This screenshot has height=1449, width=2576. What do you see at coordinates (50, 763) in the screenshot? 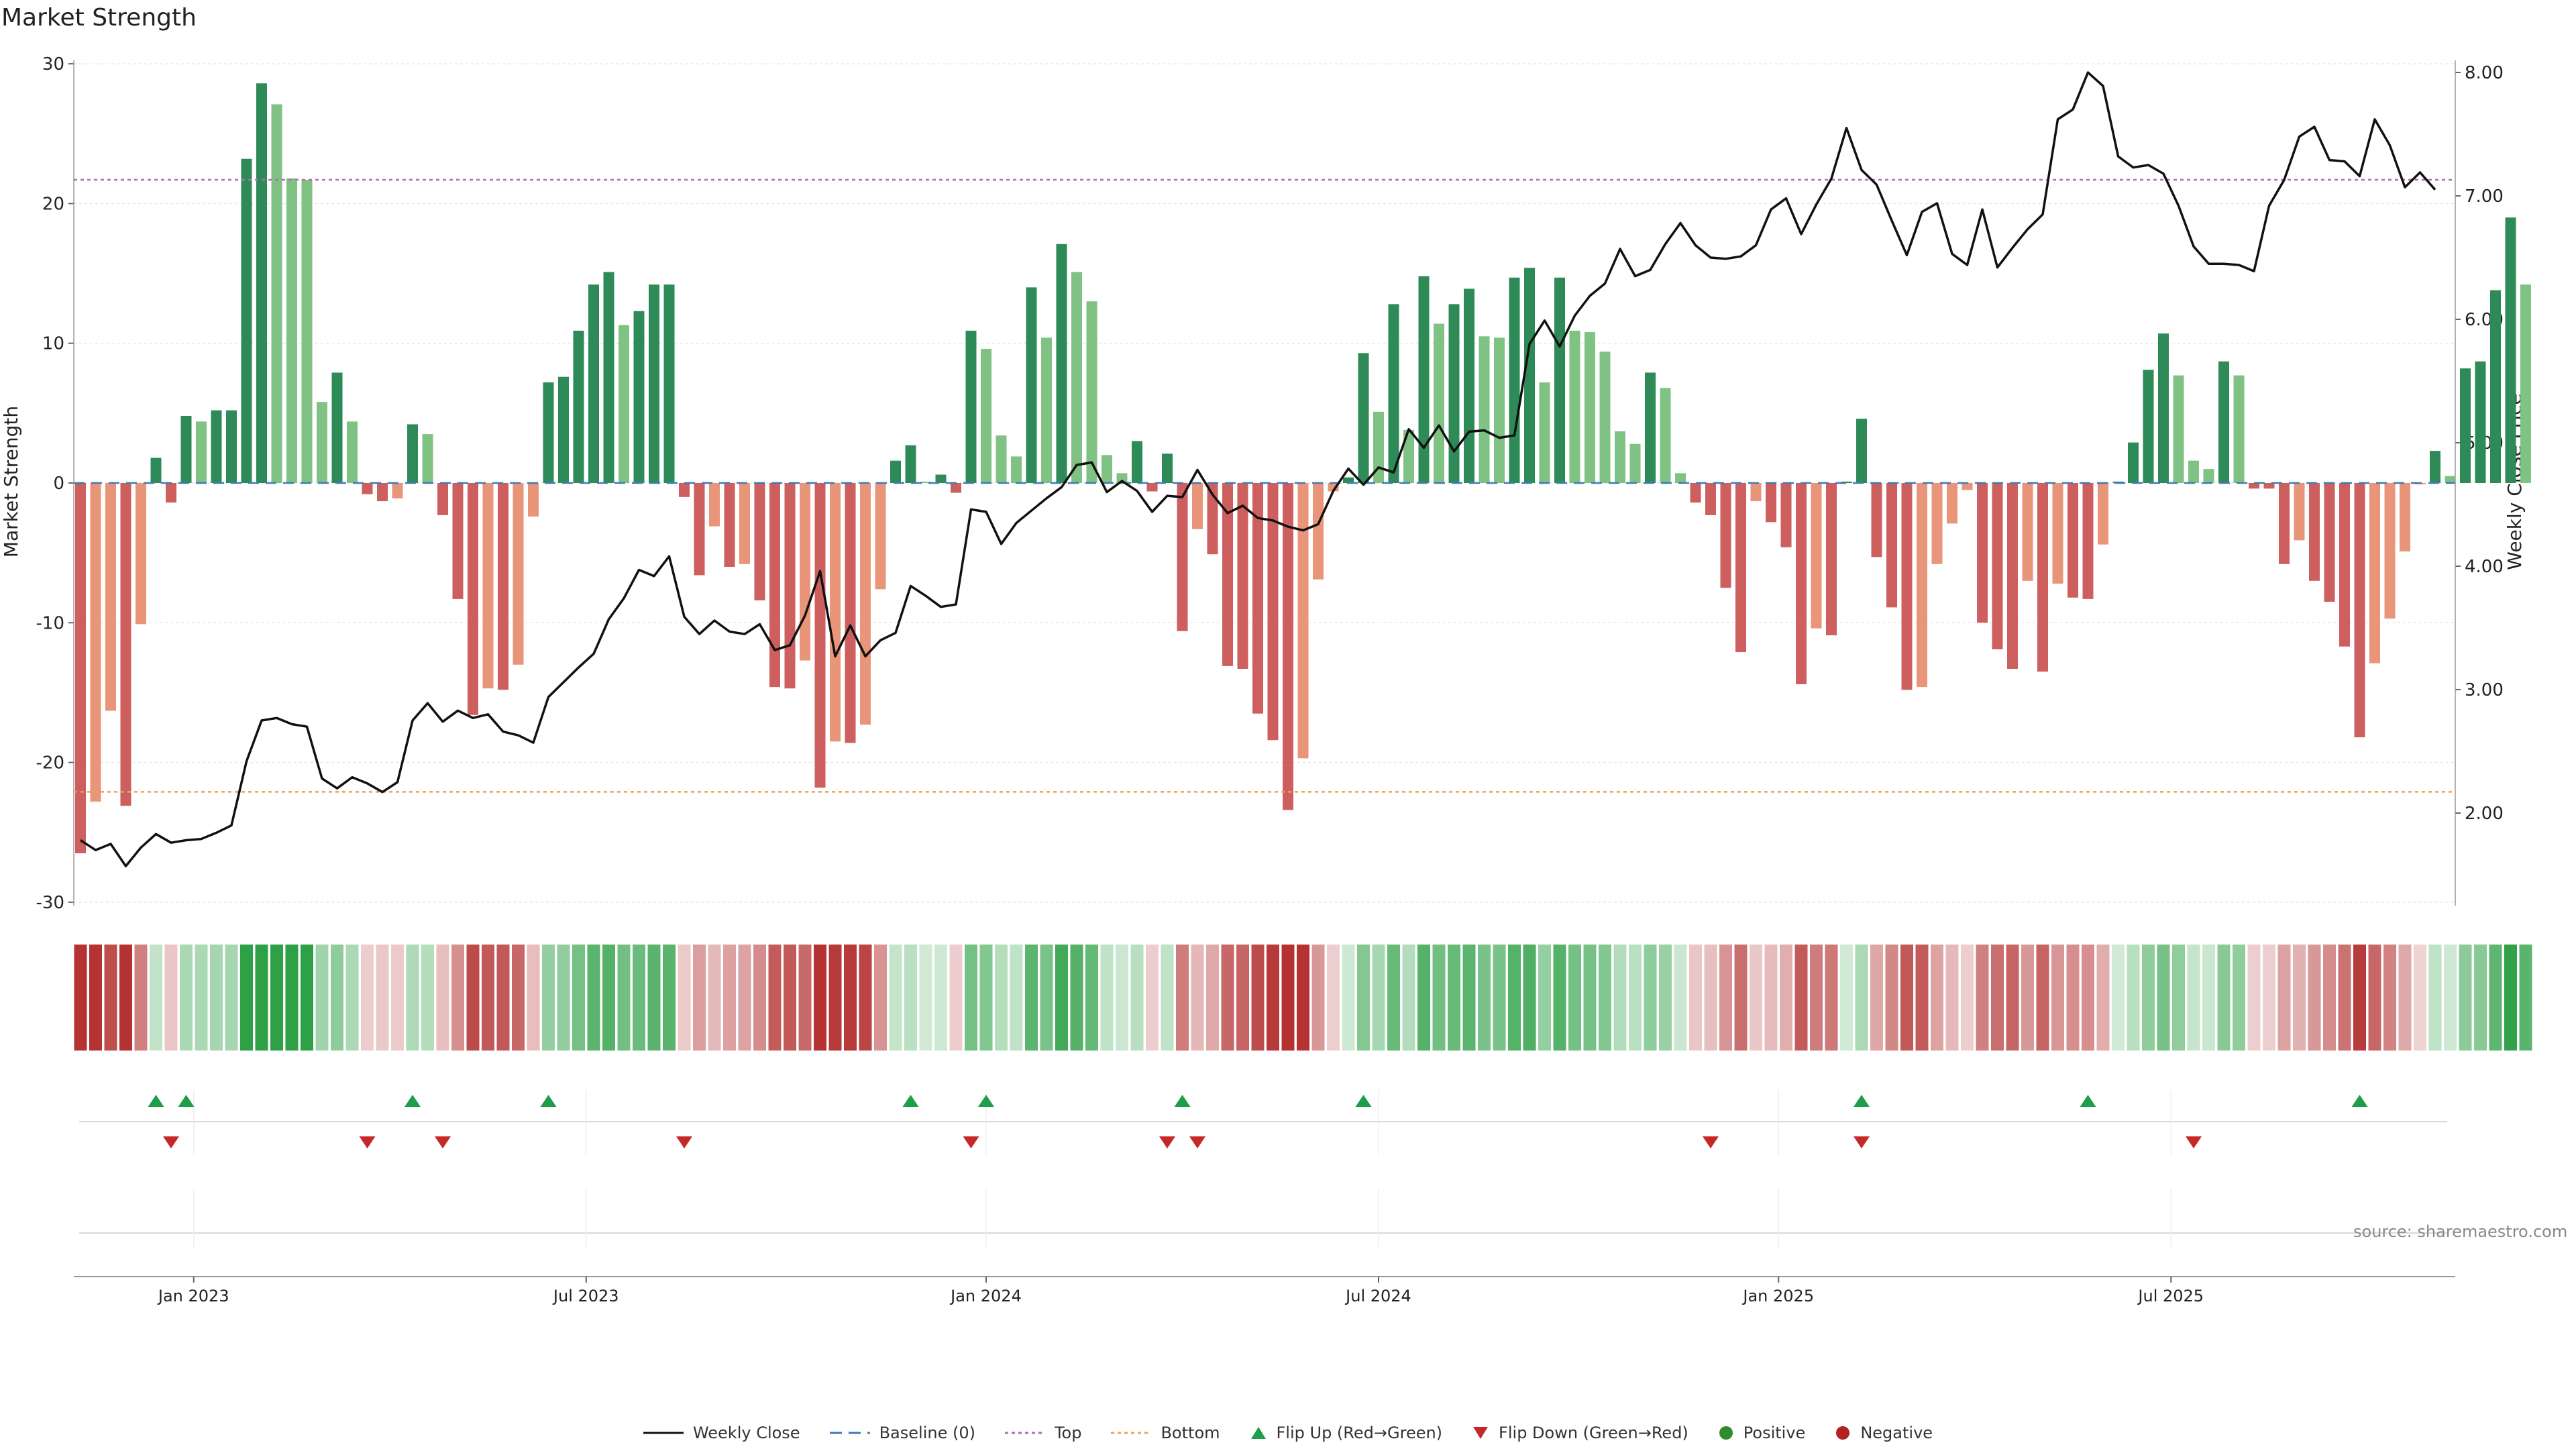
I see `tick-label: -20` at bounding box center [50, 763].